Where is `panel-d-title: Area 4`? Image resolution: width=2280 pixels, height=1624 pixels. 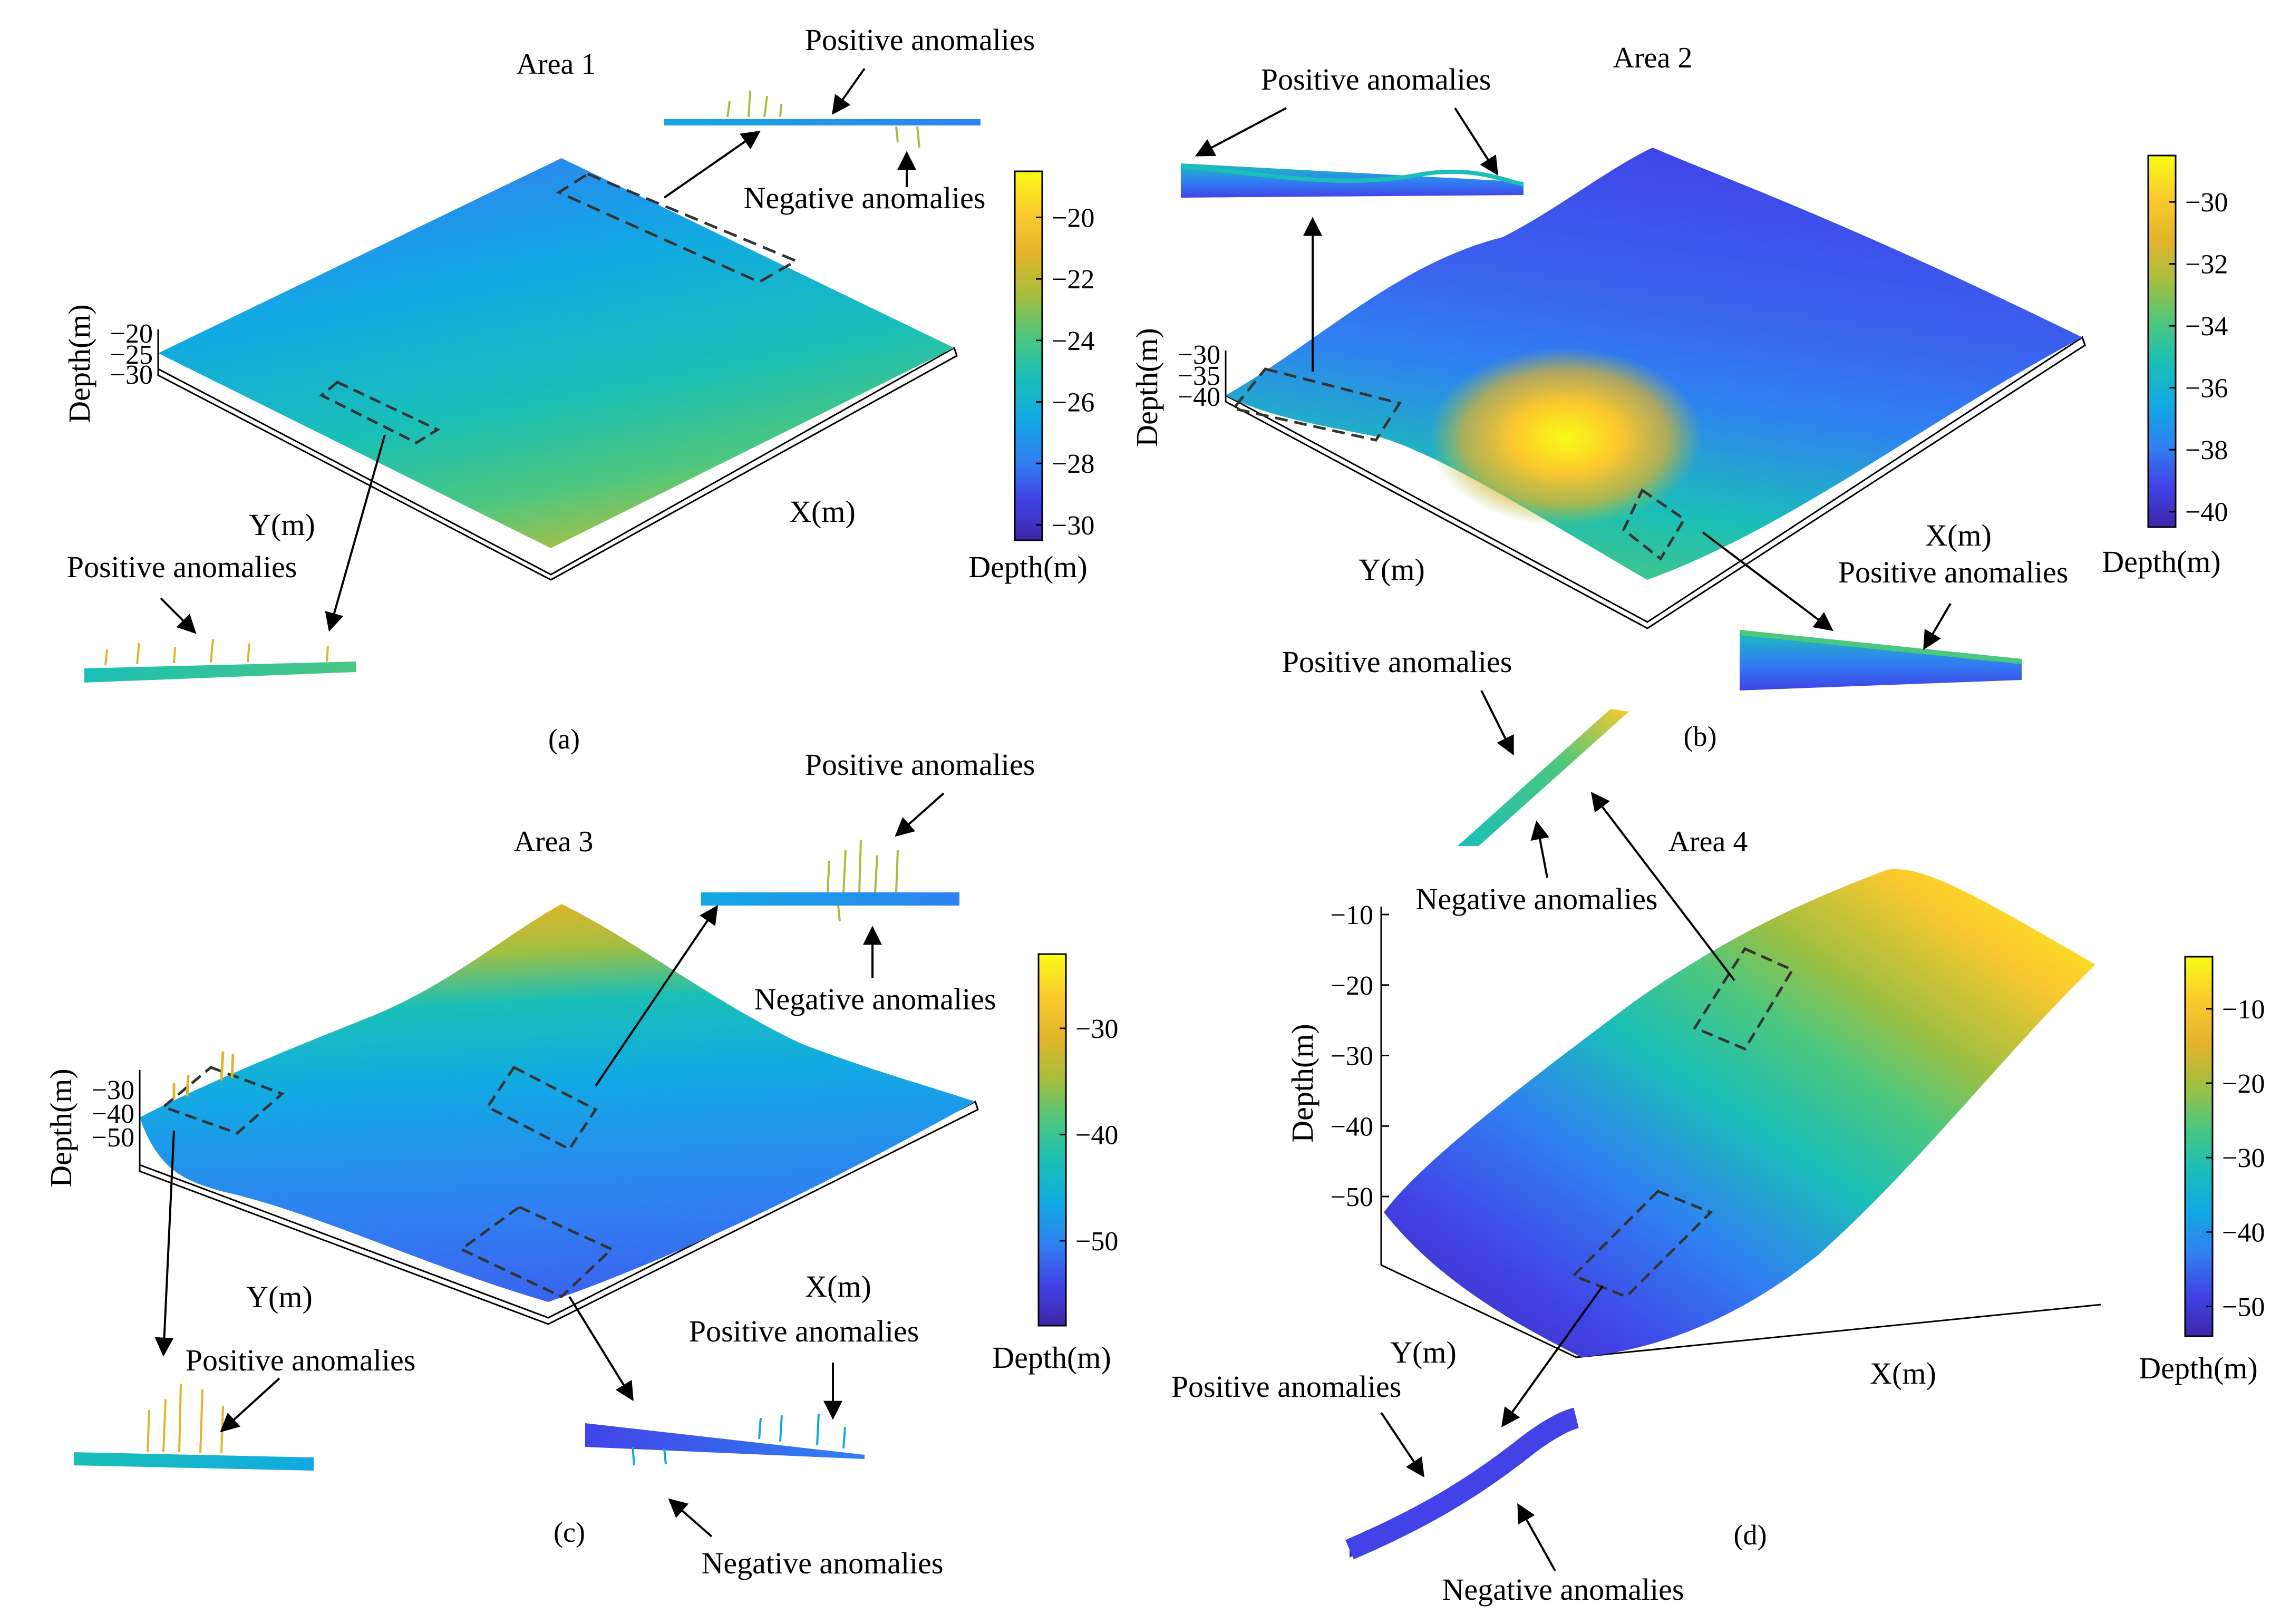 panel-d-title: Area 4 is located at coordinates (1708, 841).